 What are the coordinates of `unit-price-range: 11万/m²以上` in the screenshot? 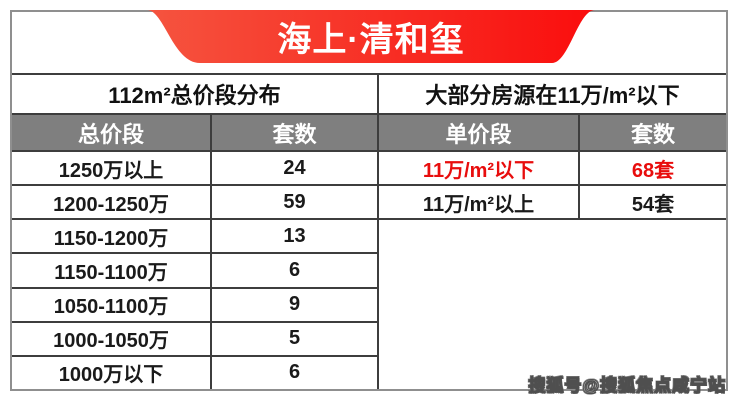 It's located at (479, 202).